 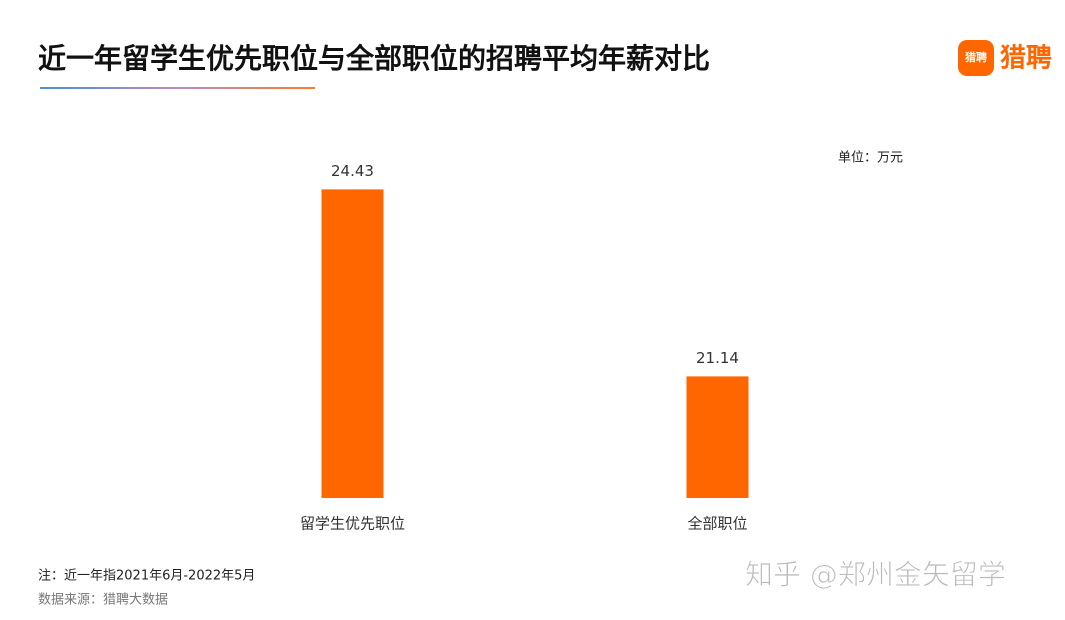 I want to click on logo-icon, so click(x=976, y=58).